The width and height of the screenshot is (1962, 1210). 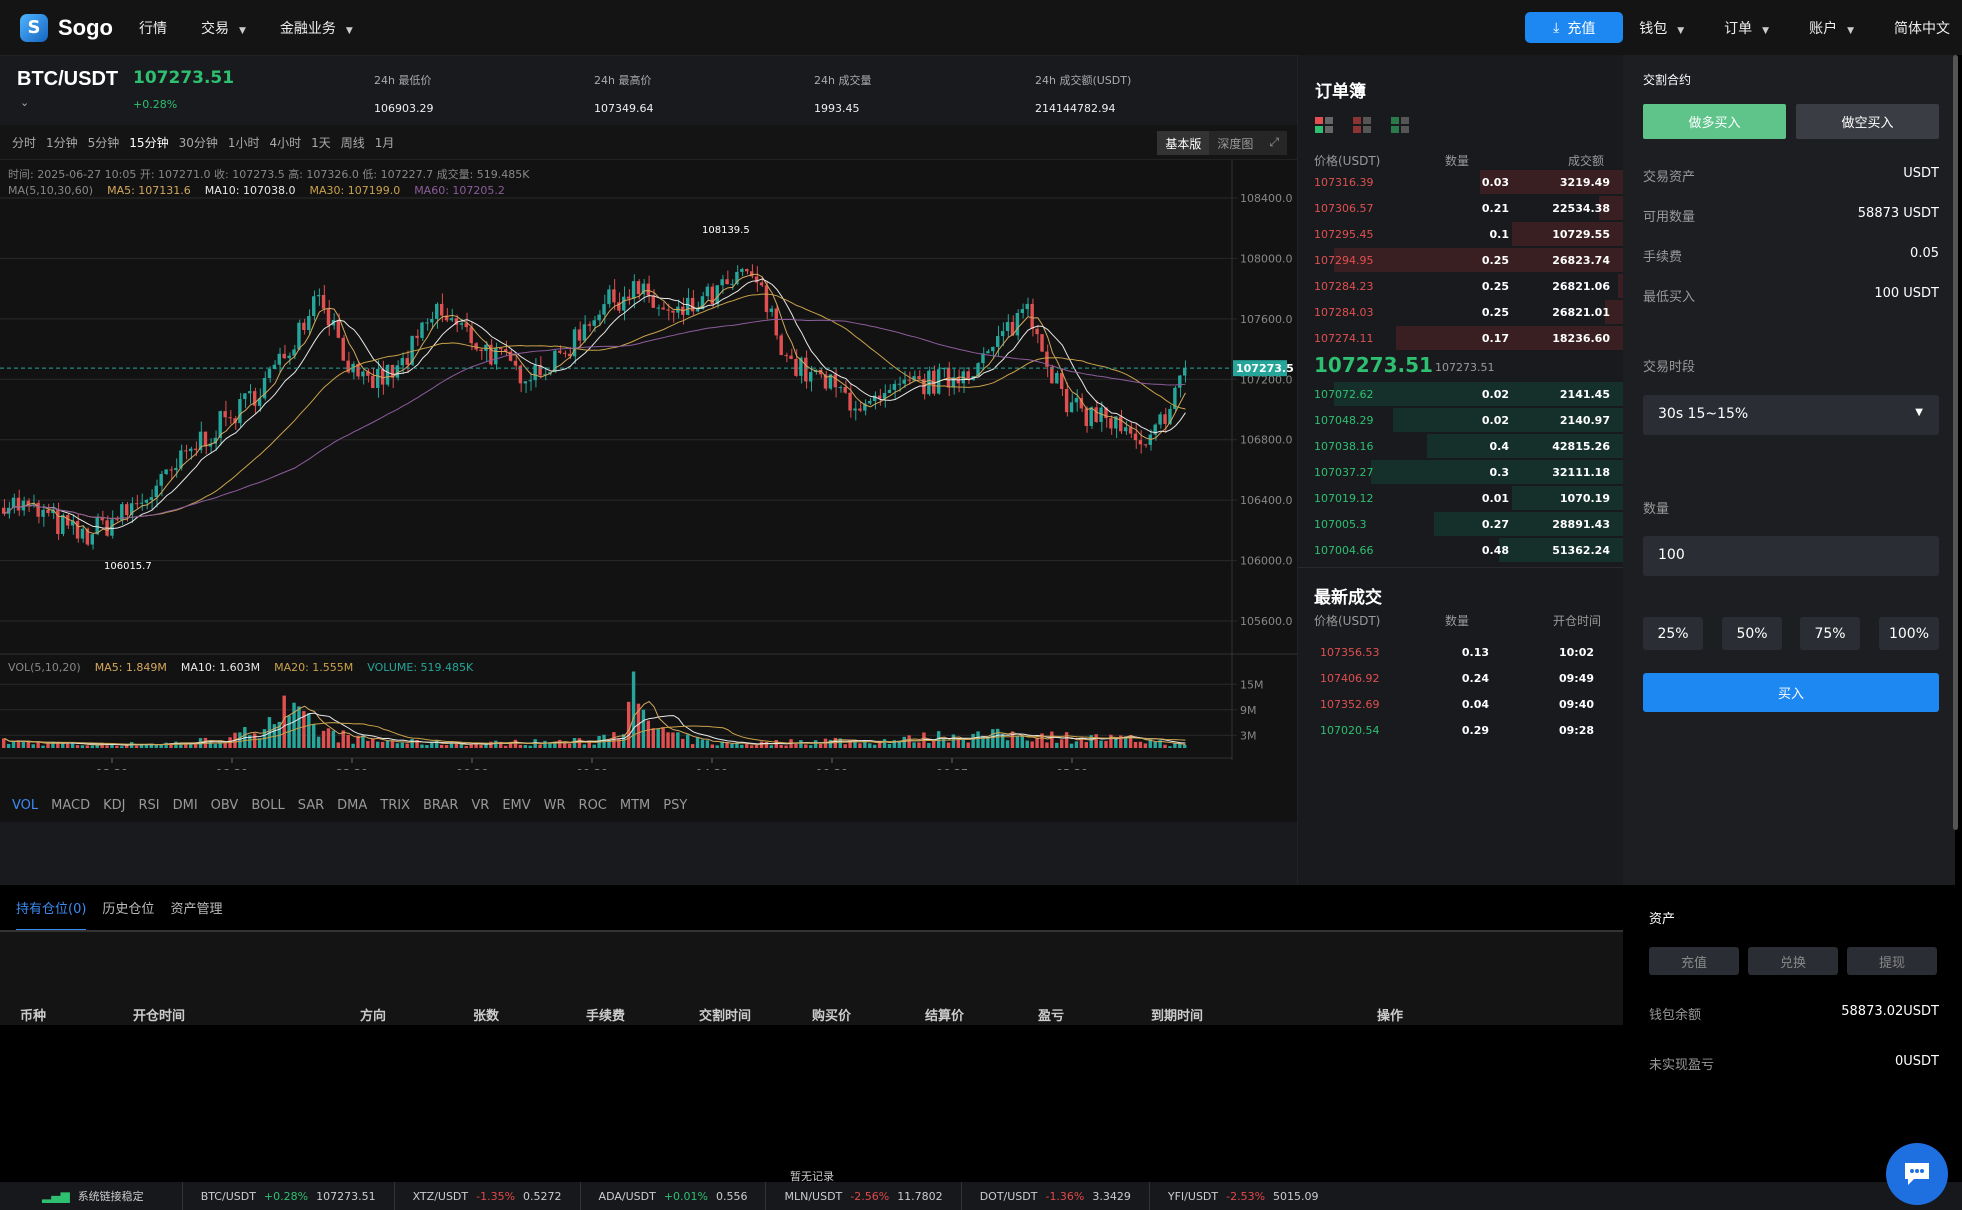 I want to click on indicator-kdj: KDJ, so click(x=114, y=805).